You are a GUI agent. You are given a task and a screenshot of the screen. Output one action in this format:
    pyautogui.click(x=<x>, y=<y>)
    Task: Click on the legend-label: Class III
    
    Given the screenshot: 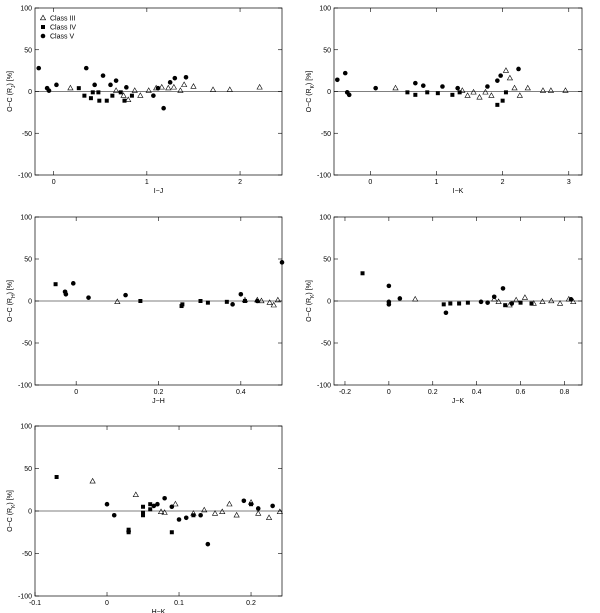 What is the action you would take?
    pyautogui.click(x=62, y=19)
    